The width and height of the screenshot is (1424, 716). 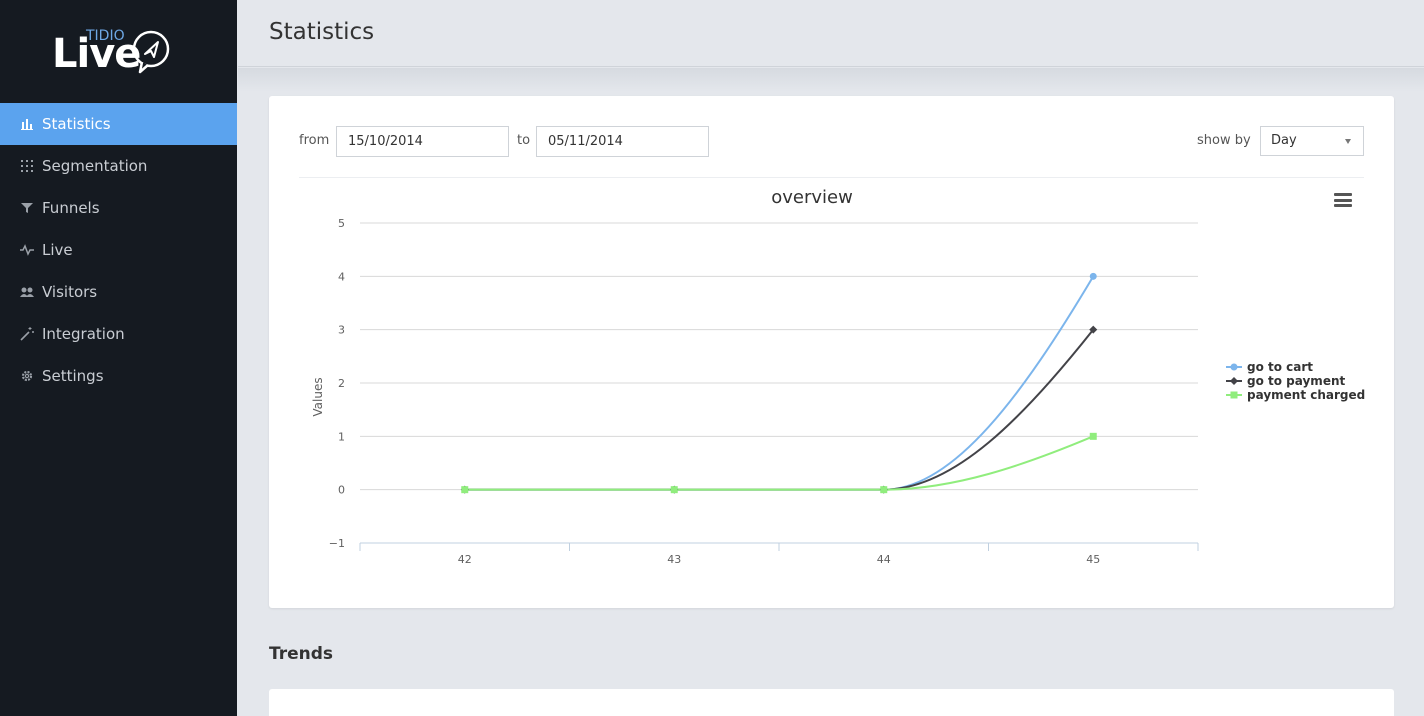 What do you see at coordinates (341, 276) in the screenshot?
I see `y-tick-label: 4` at bounding box center [341, 276].